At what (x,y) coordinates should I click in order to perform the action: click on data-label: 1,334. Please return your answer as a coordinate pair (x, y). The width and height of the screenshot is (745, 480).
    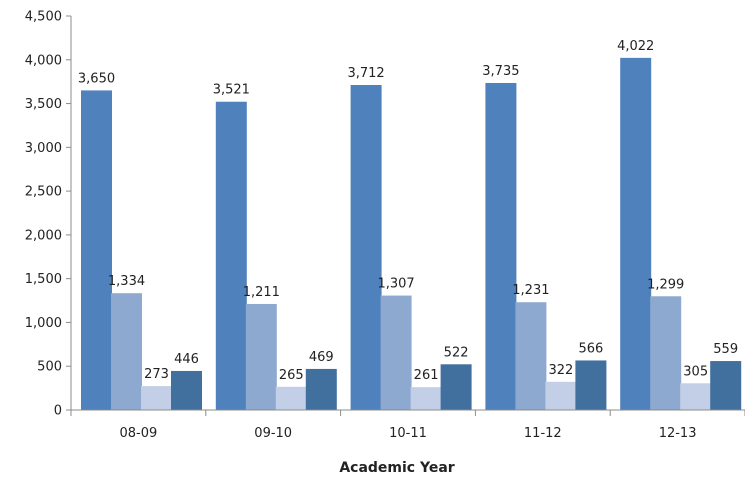
    Looking at the image, I should click on (126, 281).